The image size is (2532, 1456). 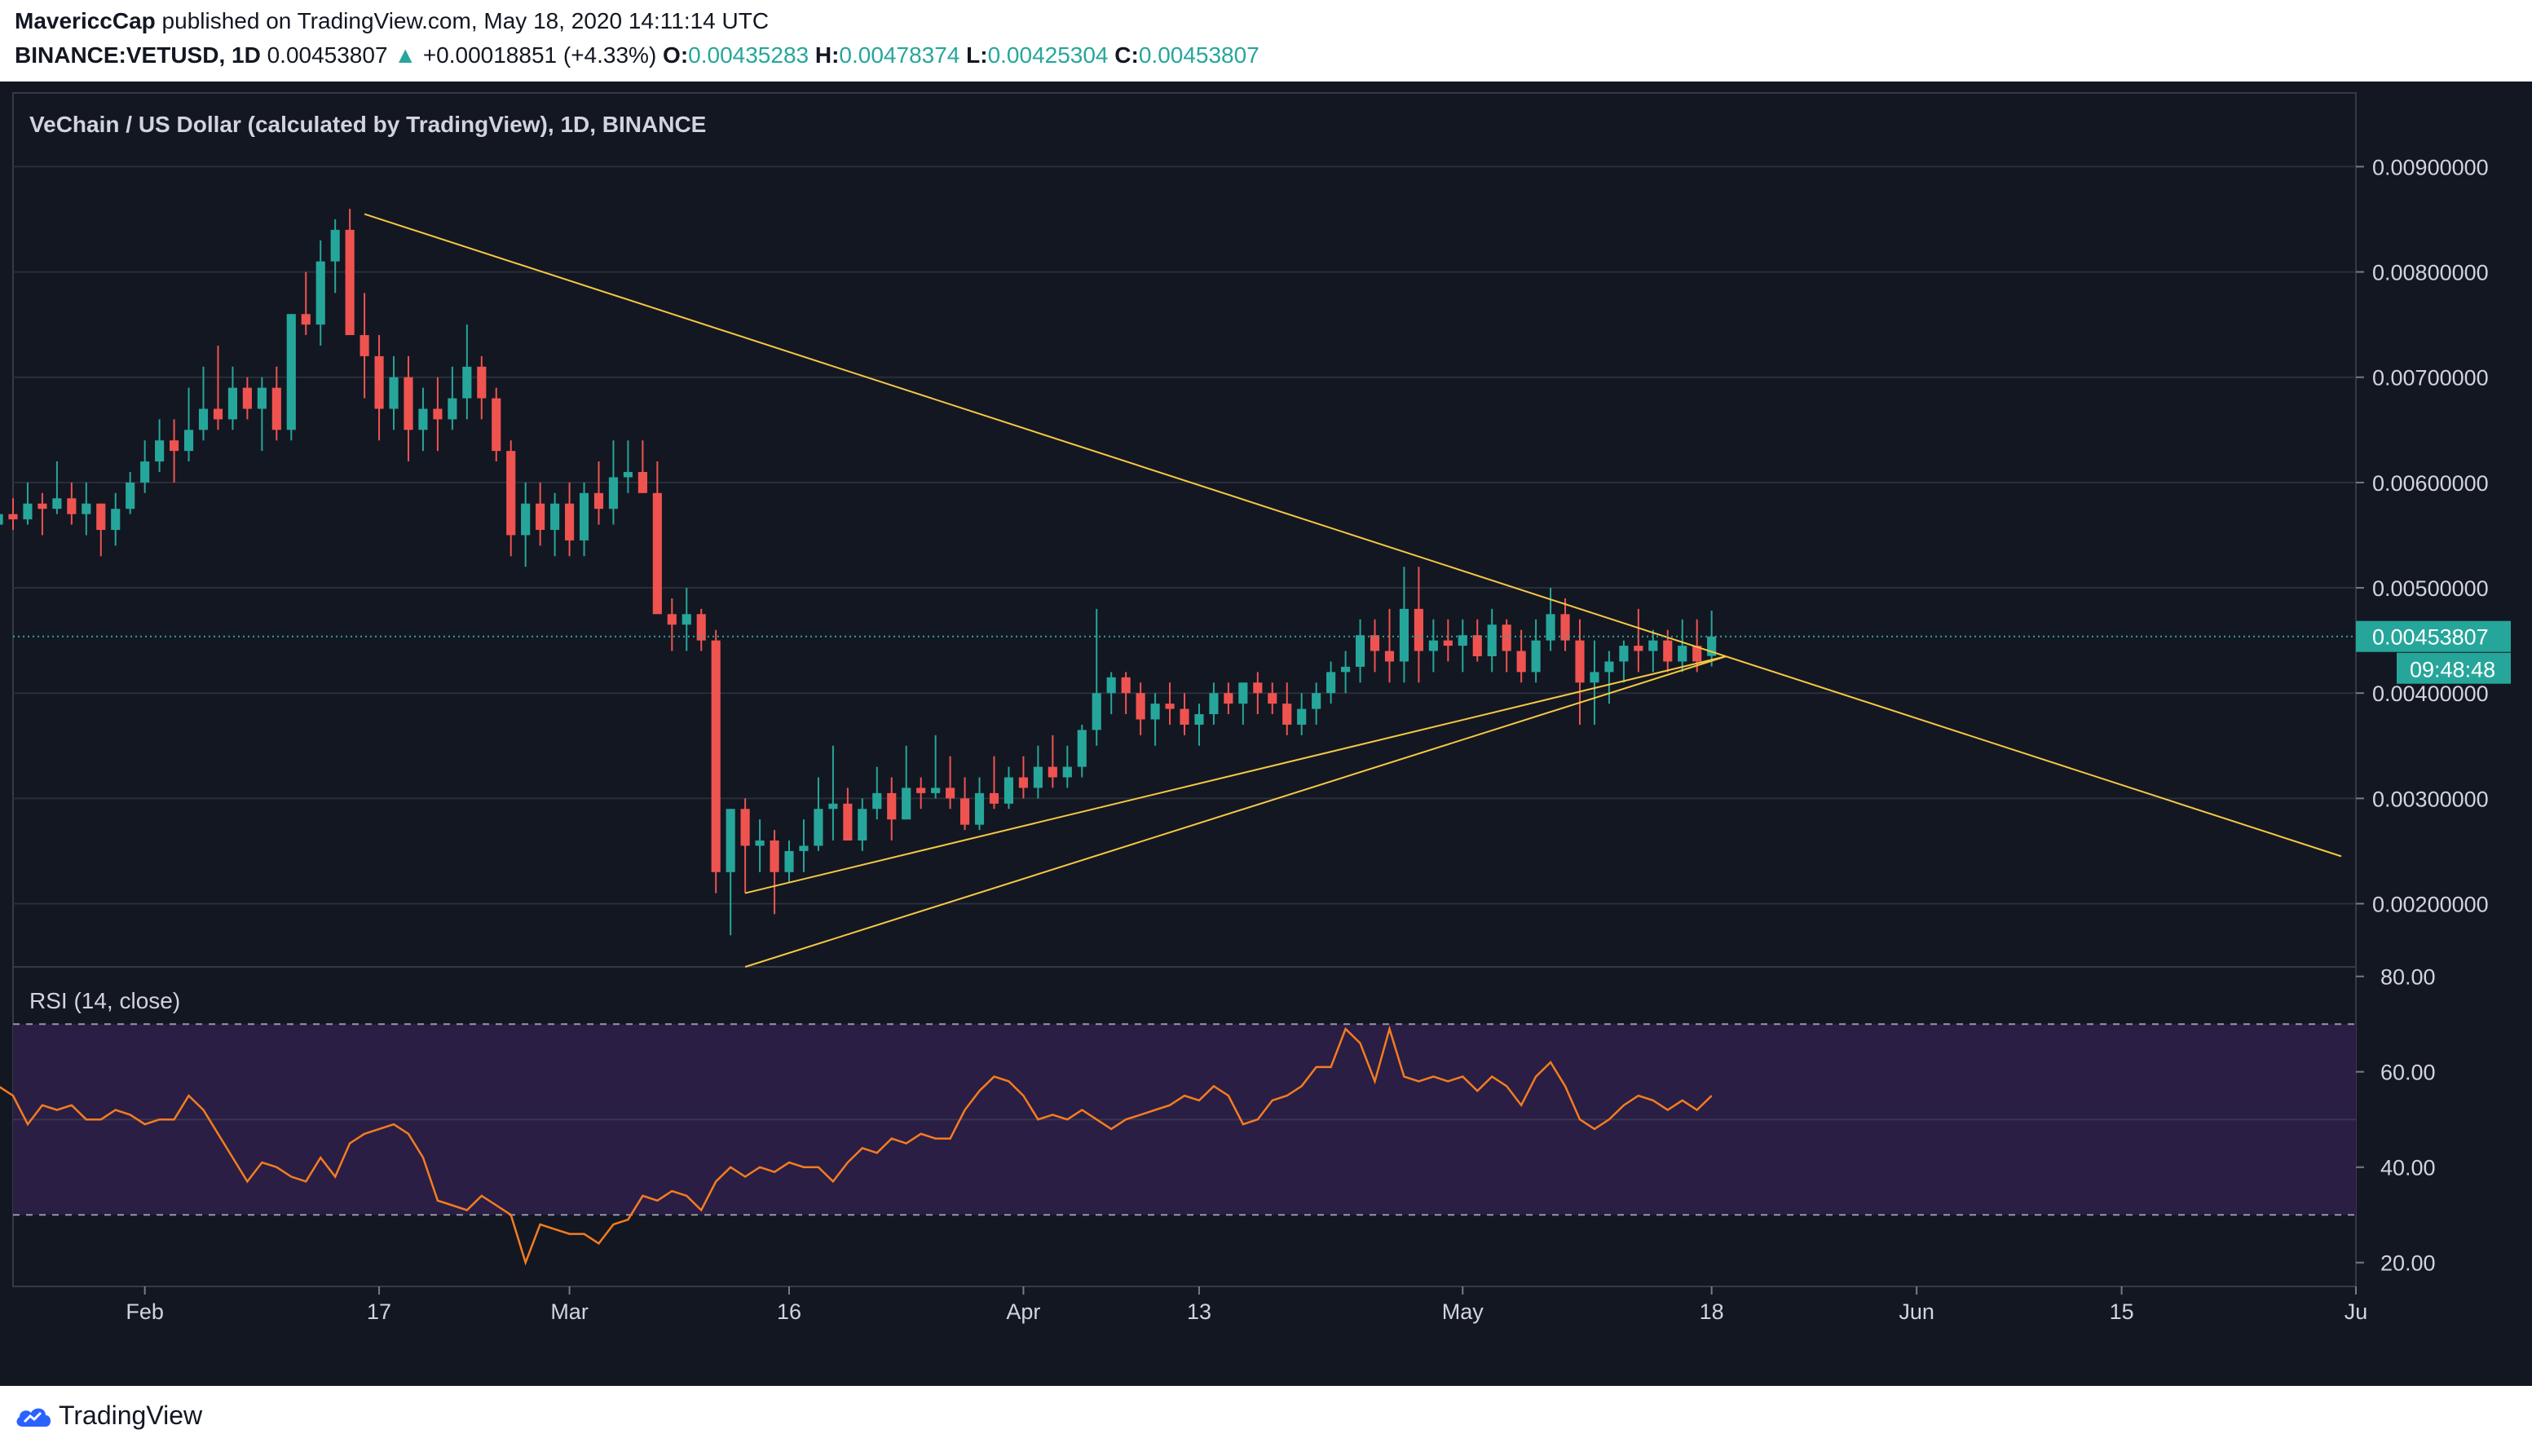 What do you see at coordinates (827, 55) in the screenshot?
I see `high-label: H:` at bounding box center [827, 55].